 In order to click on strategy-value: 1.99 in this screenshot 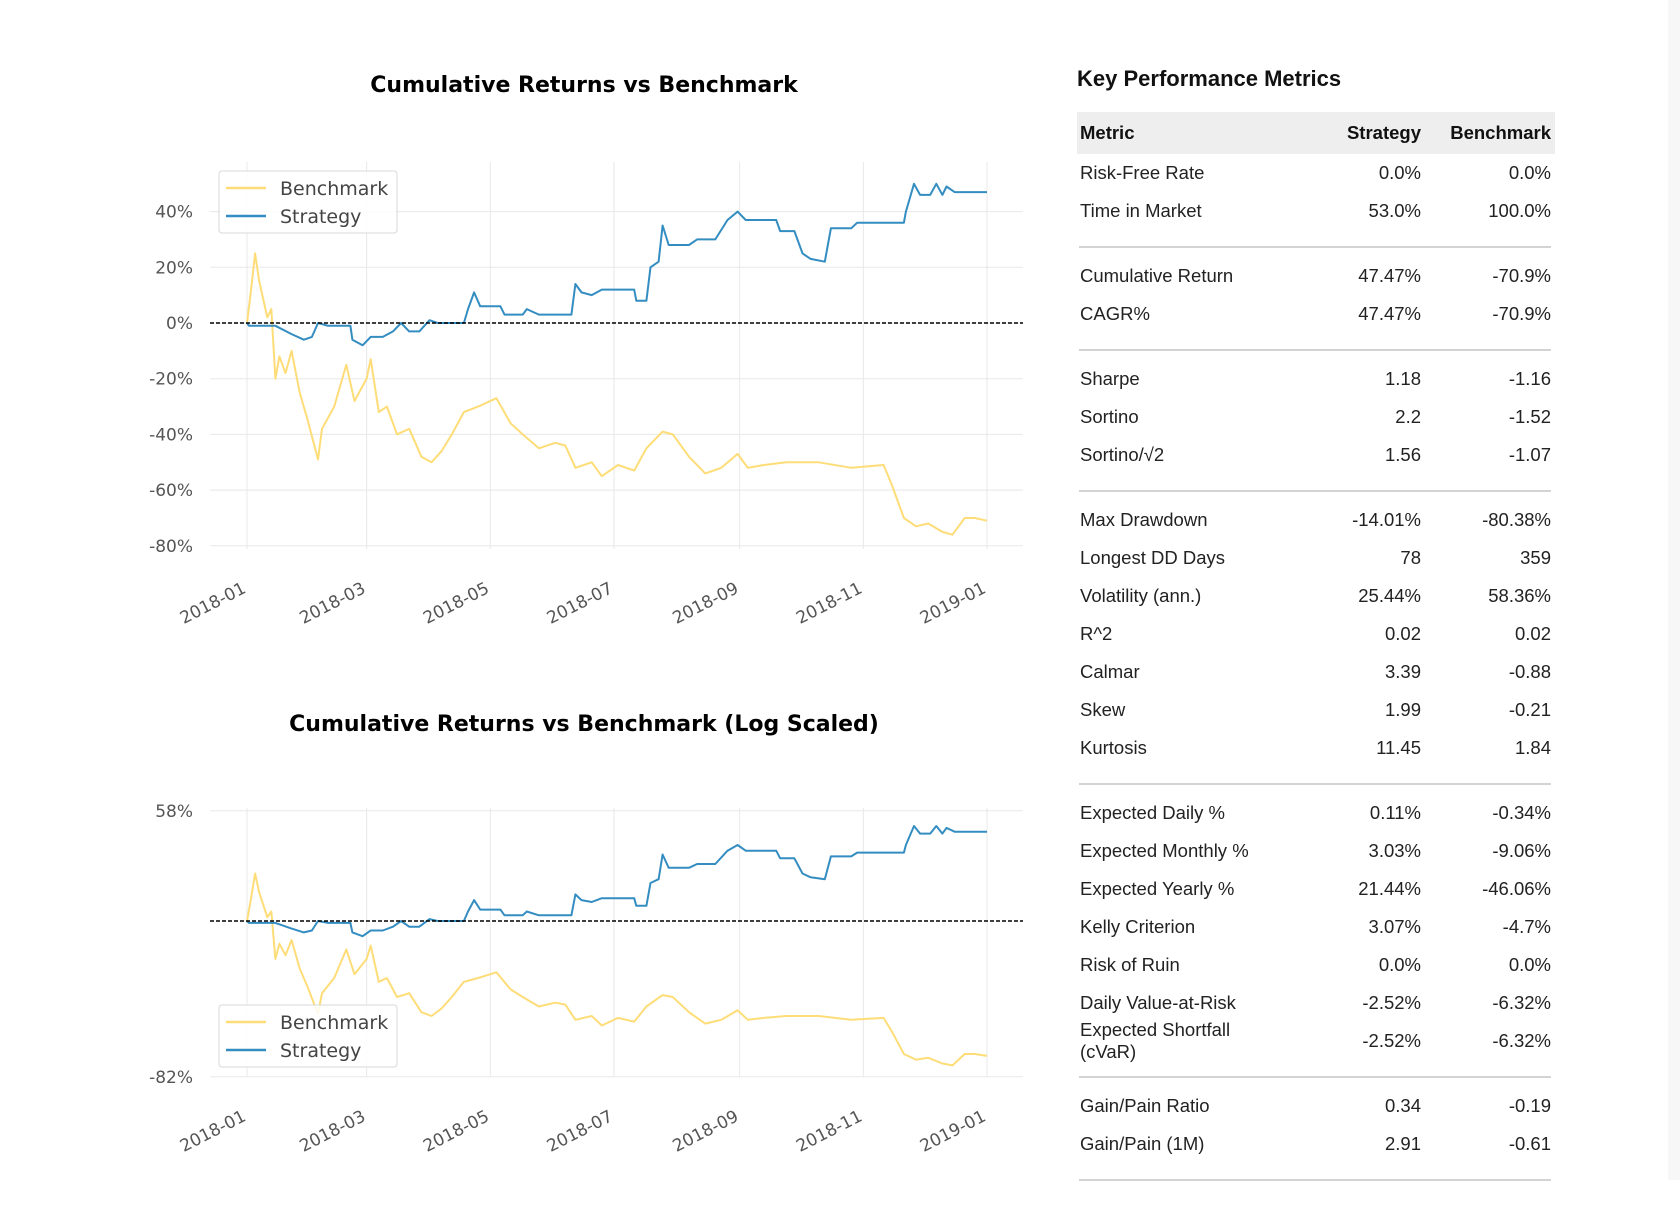, I will do `click(1402, 709)`.